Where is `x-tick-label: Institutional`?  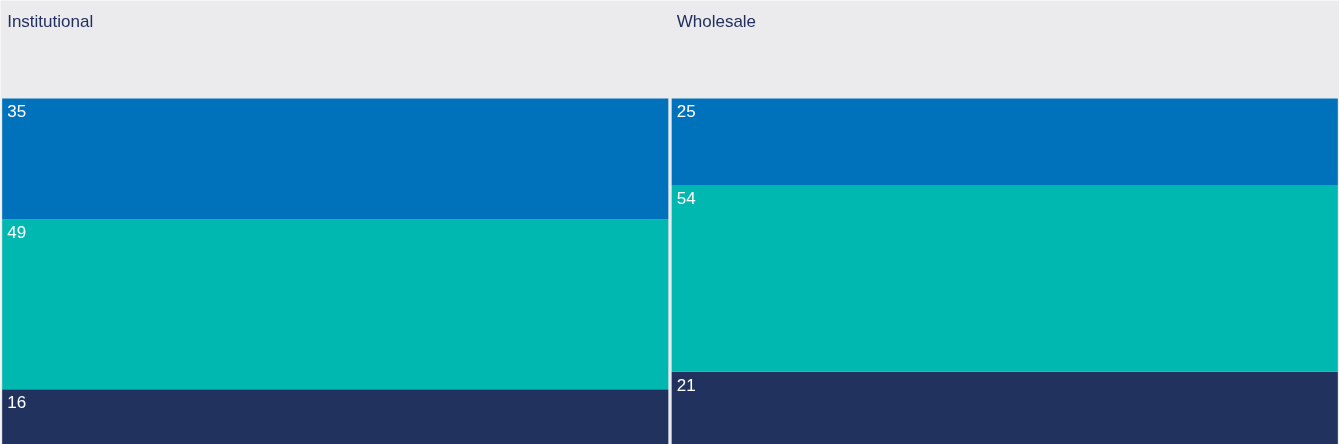 x-tick-label: Institutional is located at coordinates (50, 22).